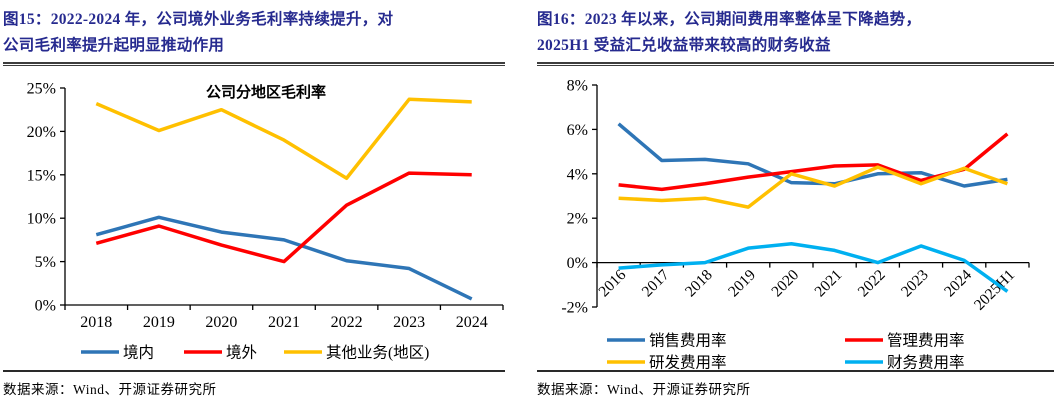 The height and width of the screenshot is (405, 1057). What do you see at coordinates (644, 389) in the screenshot?
I see `figure-16-source: 数据来源：Wind、开源证券研究所` at bounding box center [644, 389].